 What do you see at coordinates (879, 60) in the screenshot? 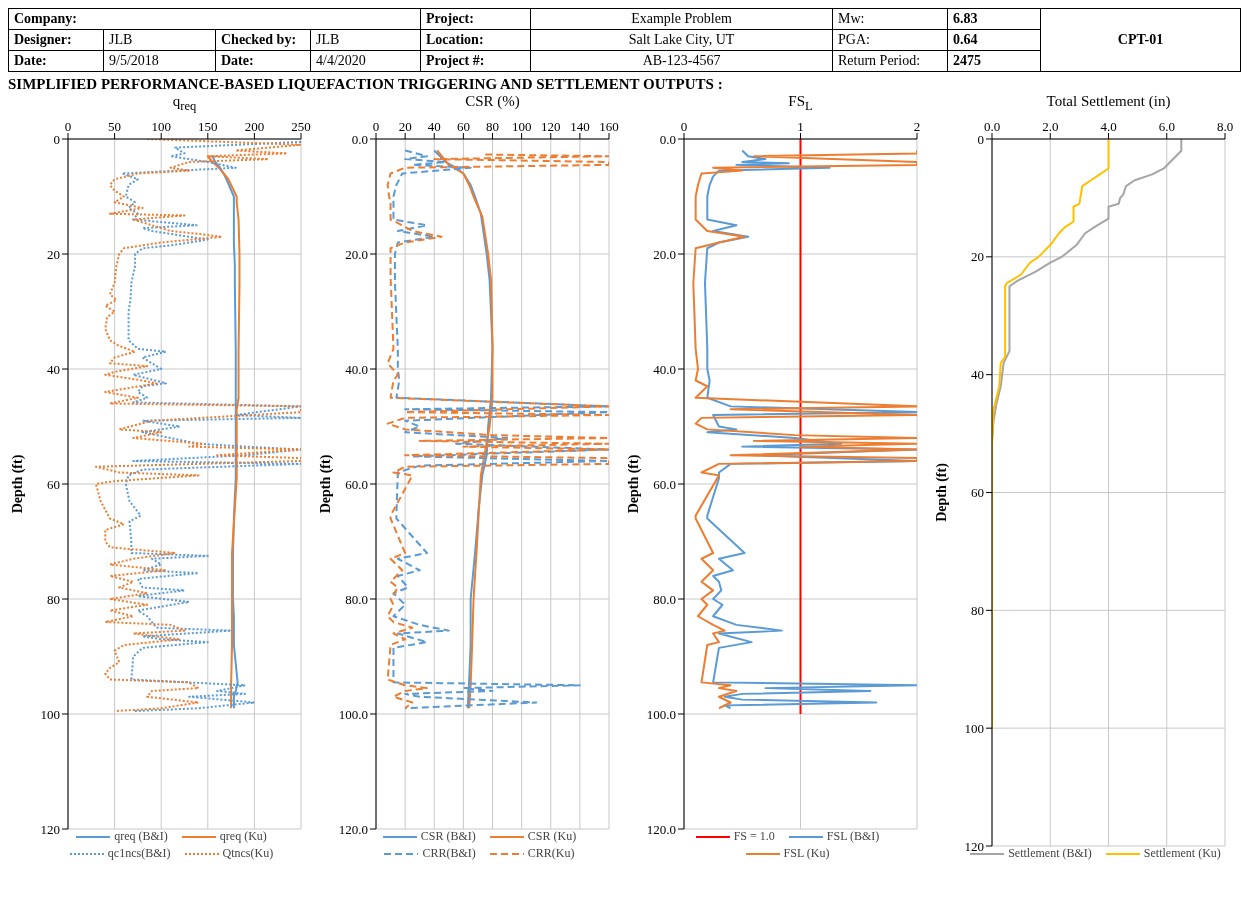
I see `text: Return Period:` at bounding box center [879, 60].